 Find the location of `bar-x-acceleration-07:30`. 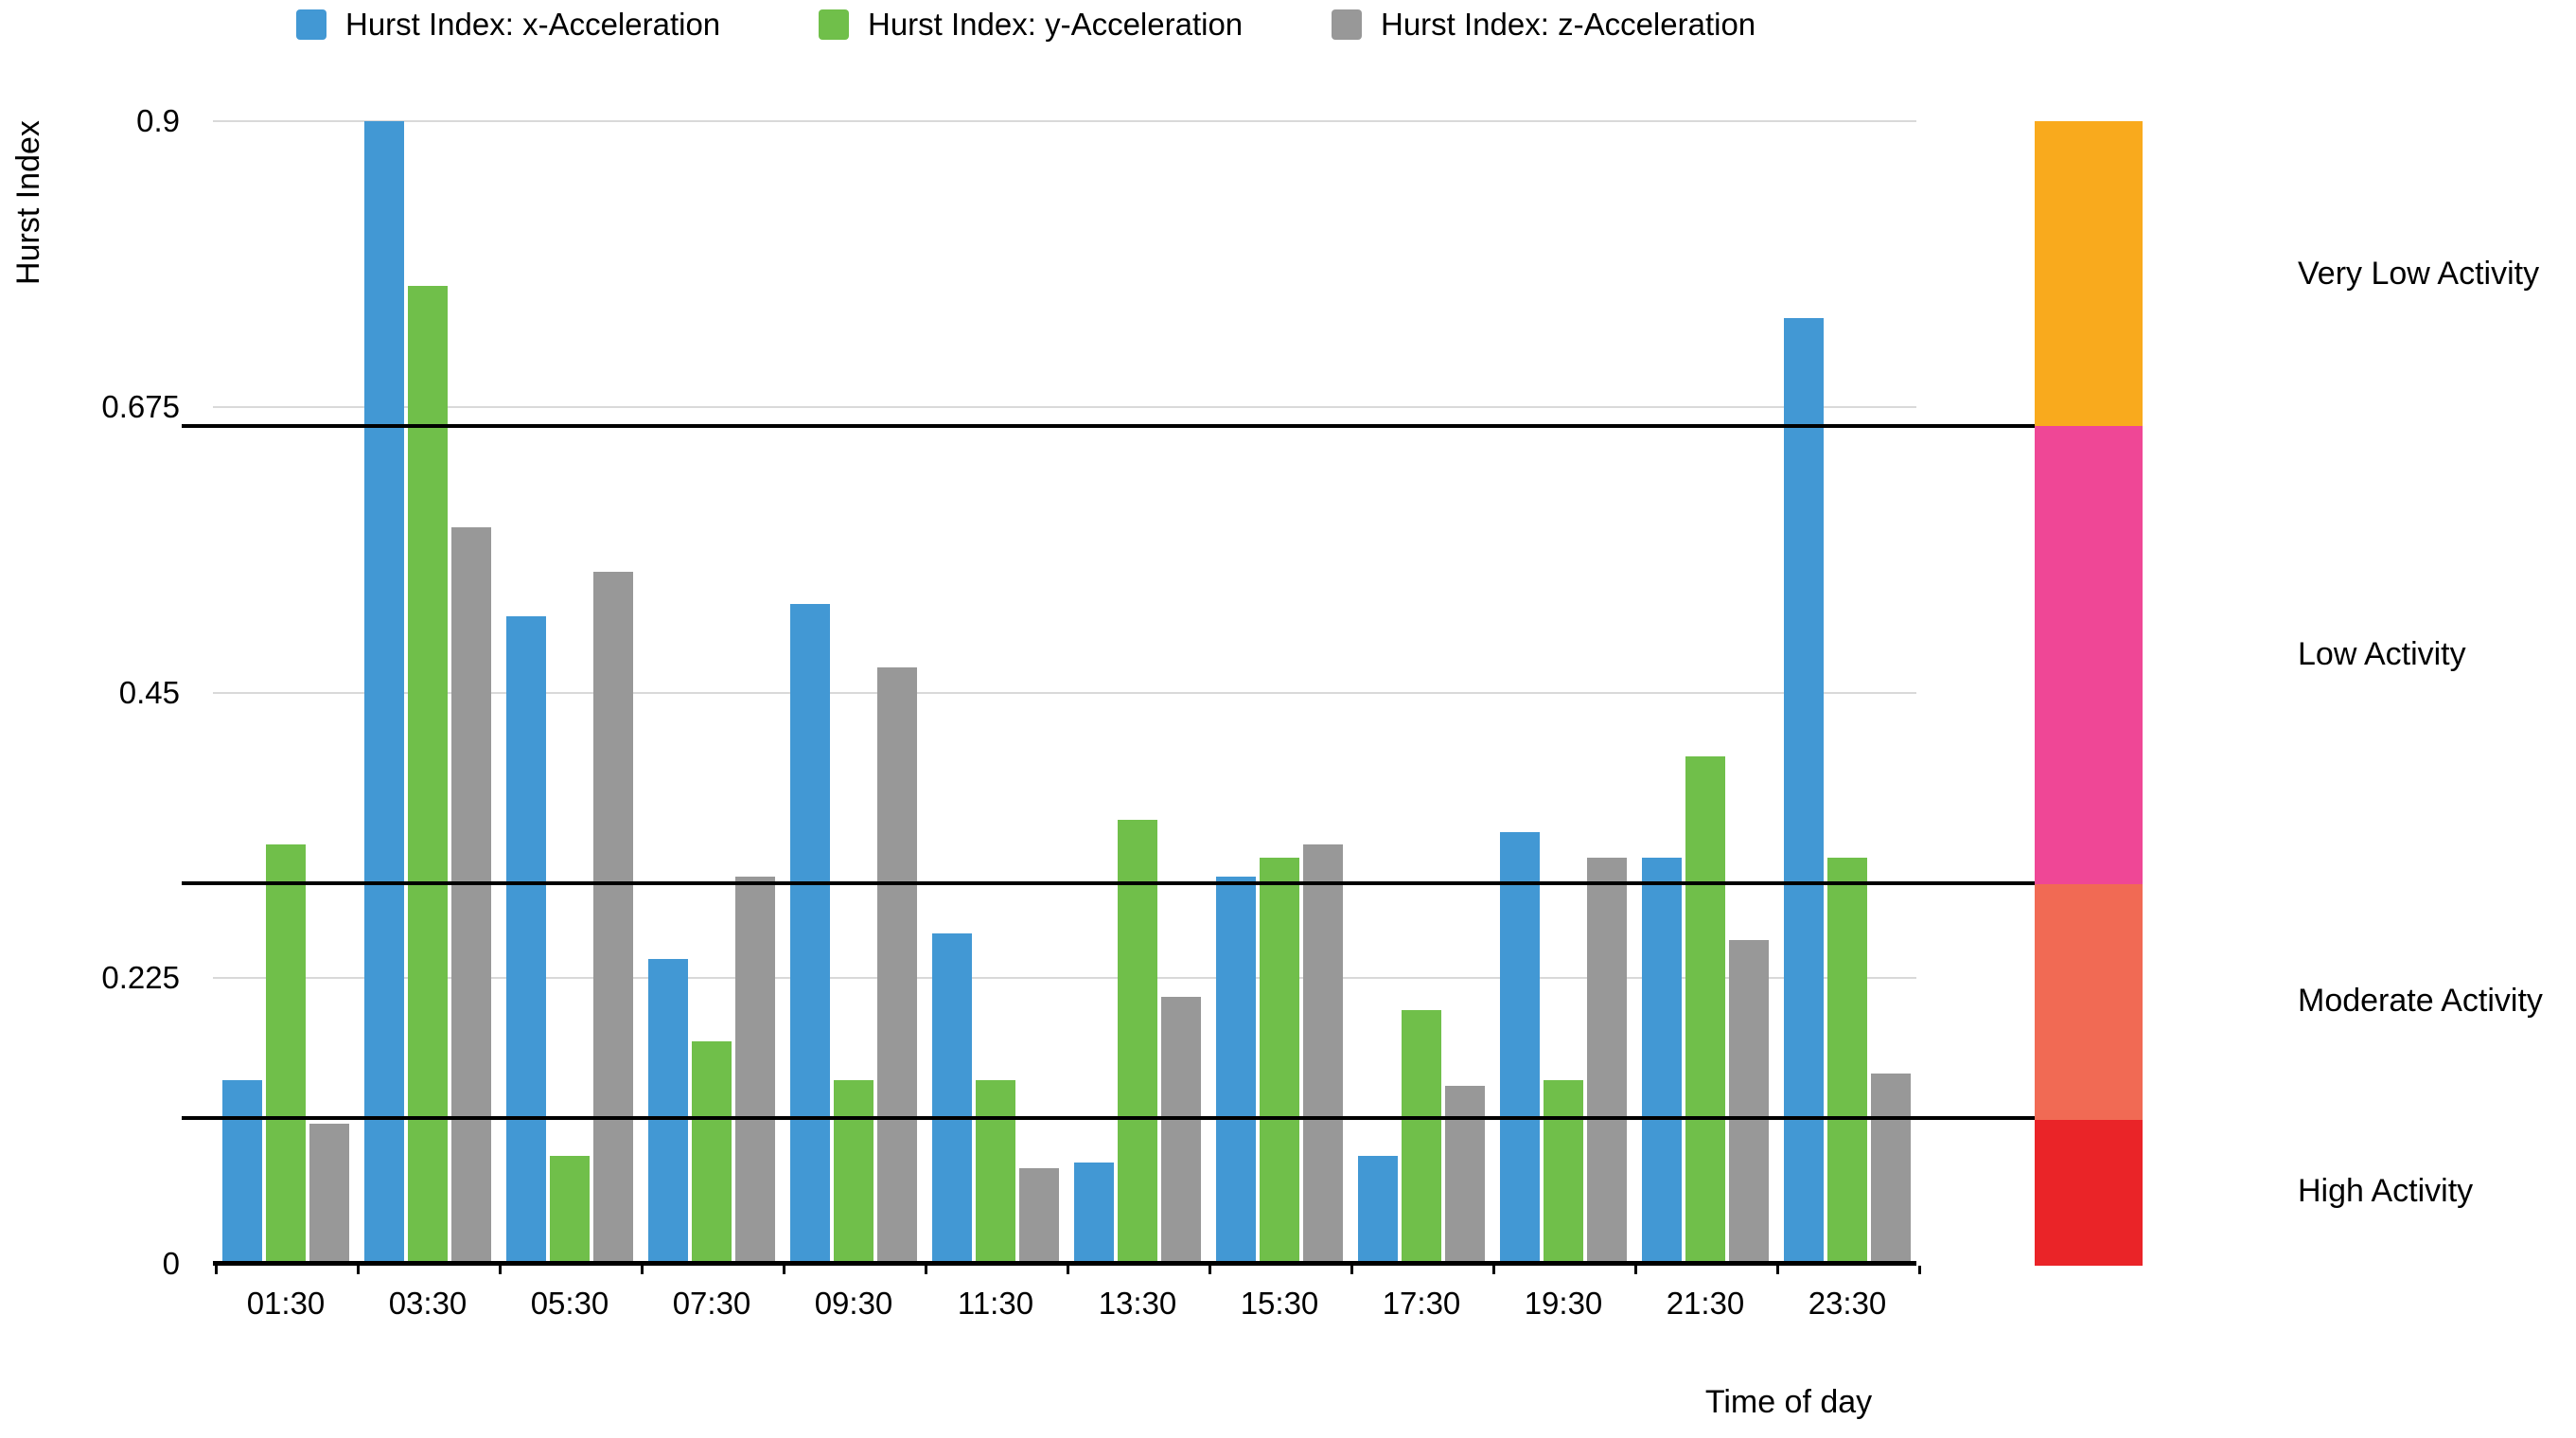

bar-x-acceleration-07:30 is located at coordinates (668, 1111).